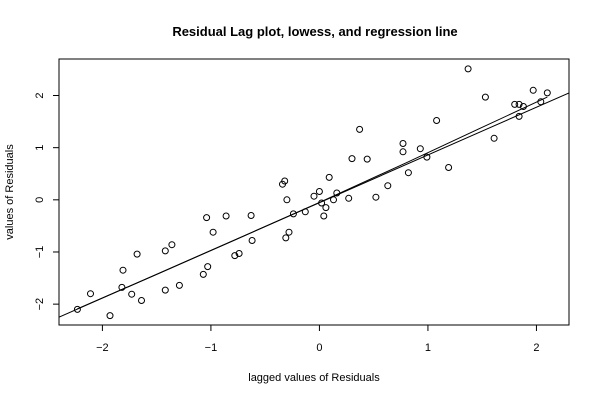 The image size is (599, 400). What do you see at coordinates (318, 339) in the screenshot?
I see `x-axis: −2 −1 0 1 2` at bounding box center [318, 339].